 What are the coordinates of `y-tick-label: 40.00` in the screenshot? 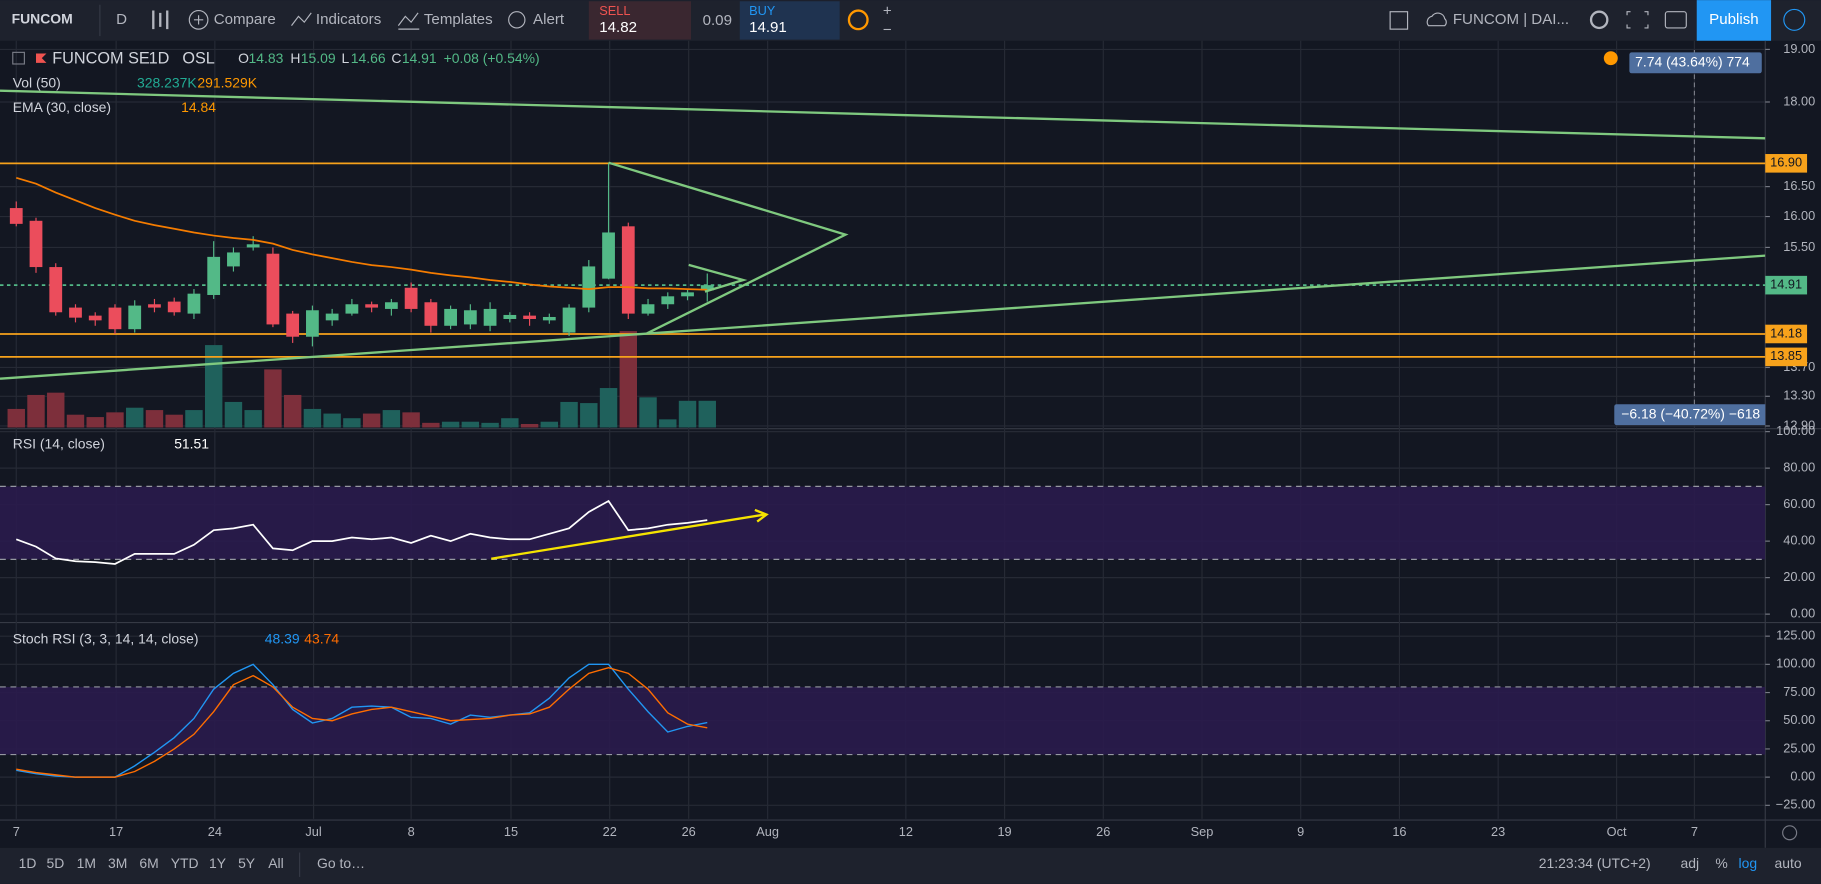 It's located at (1799, 540).